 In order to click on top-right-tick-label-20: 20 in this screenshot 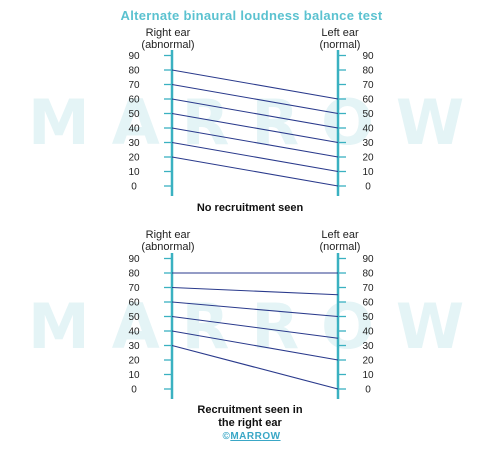, I will do `click(134, 158)`.